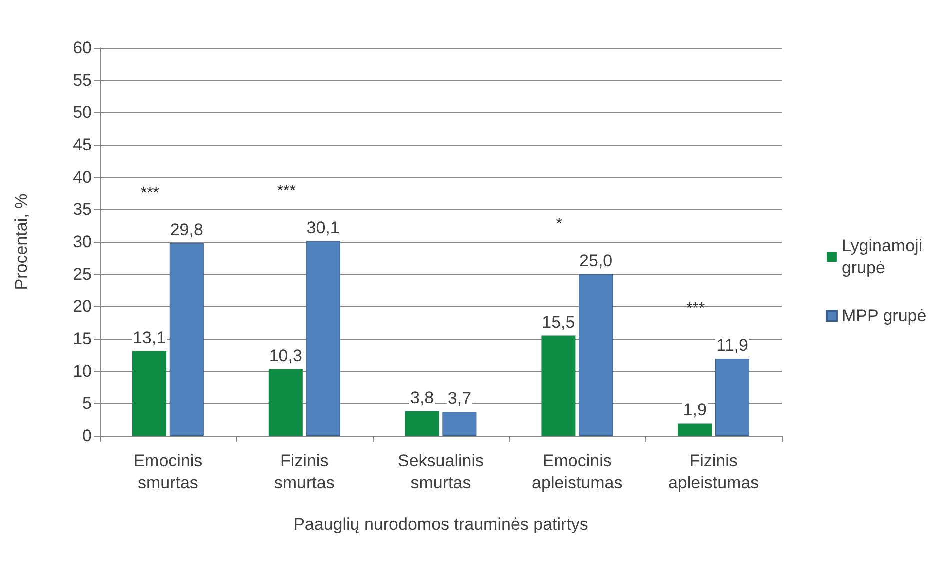 The image size is (942, 562). What do you see at coordinates (695, 410) in the screenshot?
I see `data-label: 1,9` at bounding box center [695, 410].